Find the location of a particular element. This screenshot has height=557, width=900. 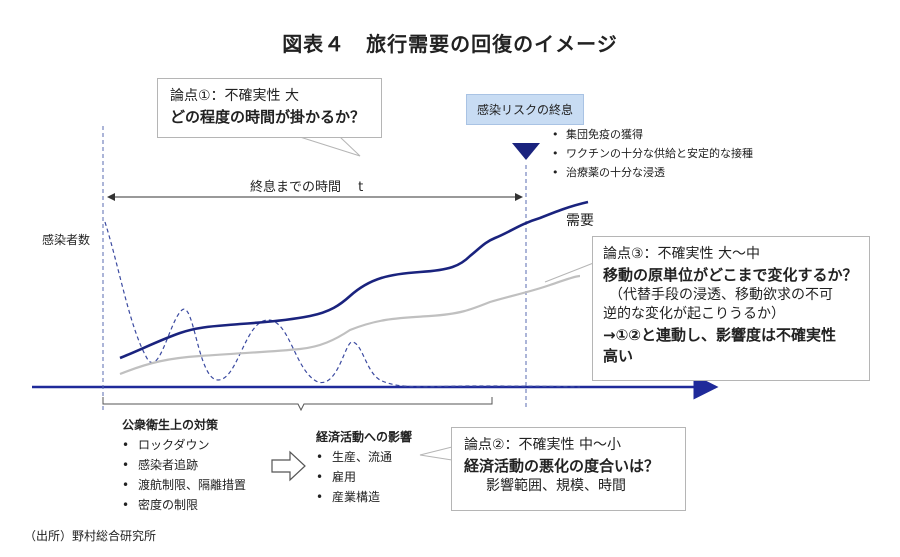

measures-bracket is located at coordinates (297, 404).